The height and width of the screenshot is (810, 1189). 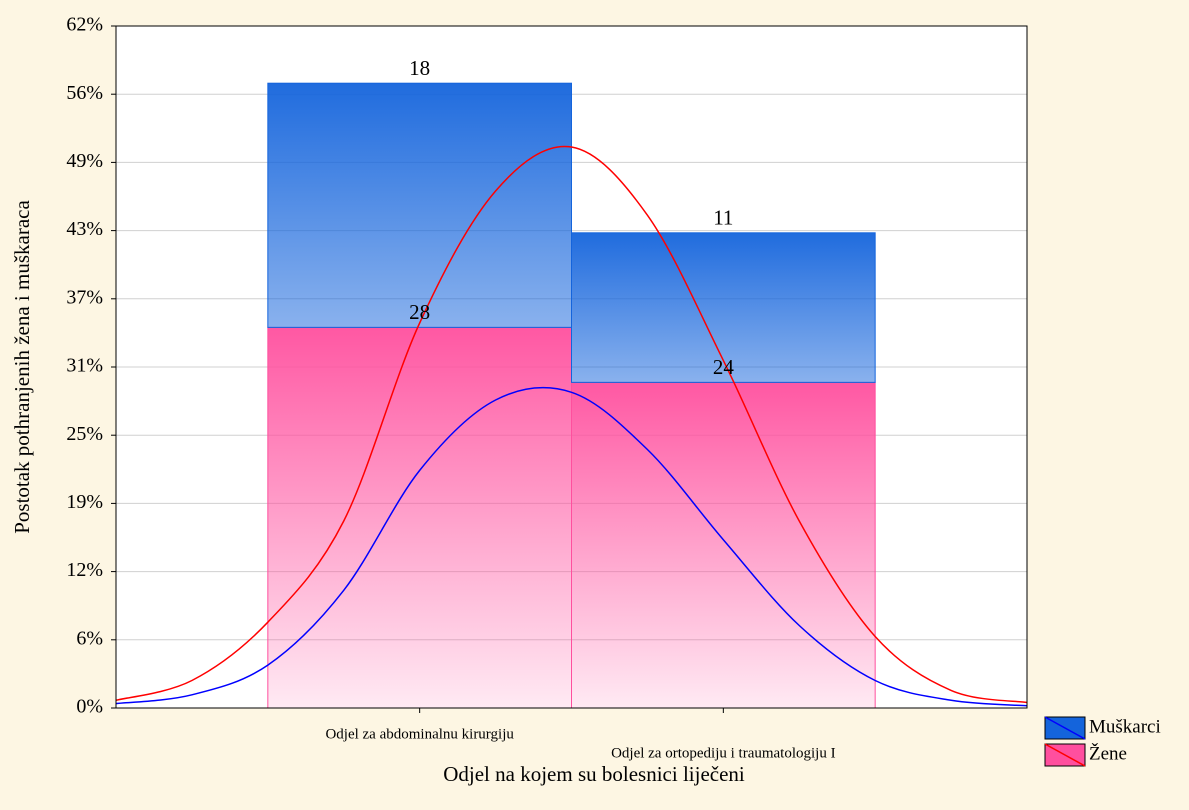 What do you see at coordinates (594, 774) in the screenshot?
I see `x-axis-title: Odjel na kojem su bolesnici liječeni` at bounding box center [594, 774].